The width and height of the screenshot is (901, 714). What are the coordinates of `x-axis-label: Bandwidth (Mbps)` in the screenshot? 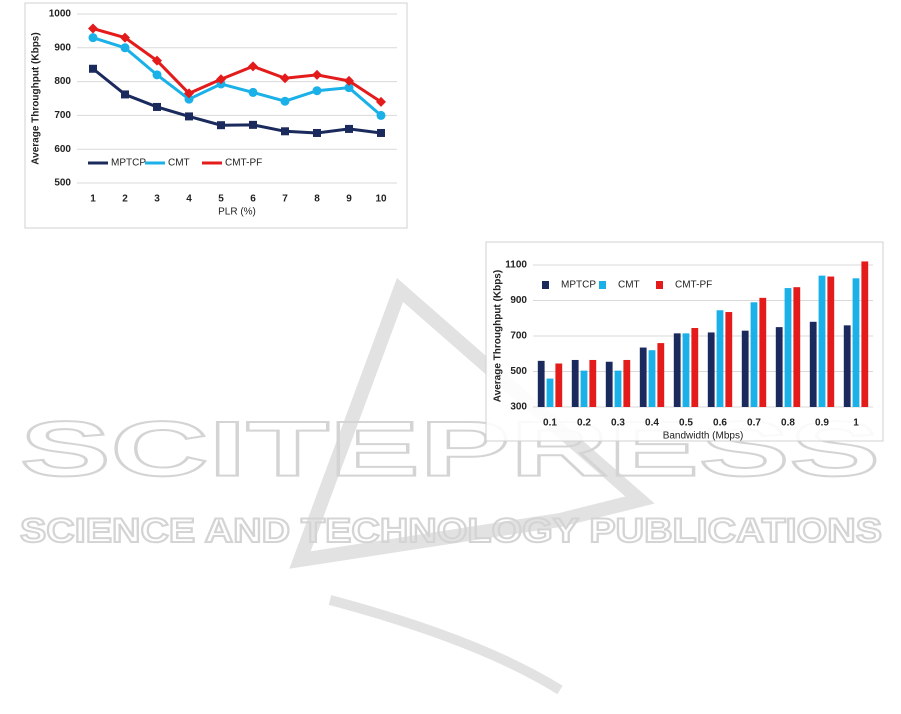 It's located at (703, 436).